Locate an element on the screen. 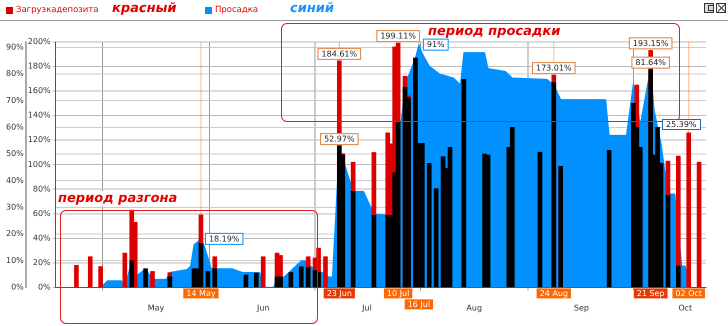 The image size is (728, 326). y2-tick-label: 10% is located at coordinates (15, 260).